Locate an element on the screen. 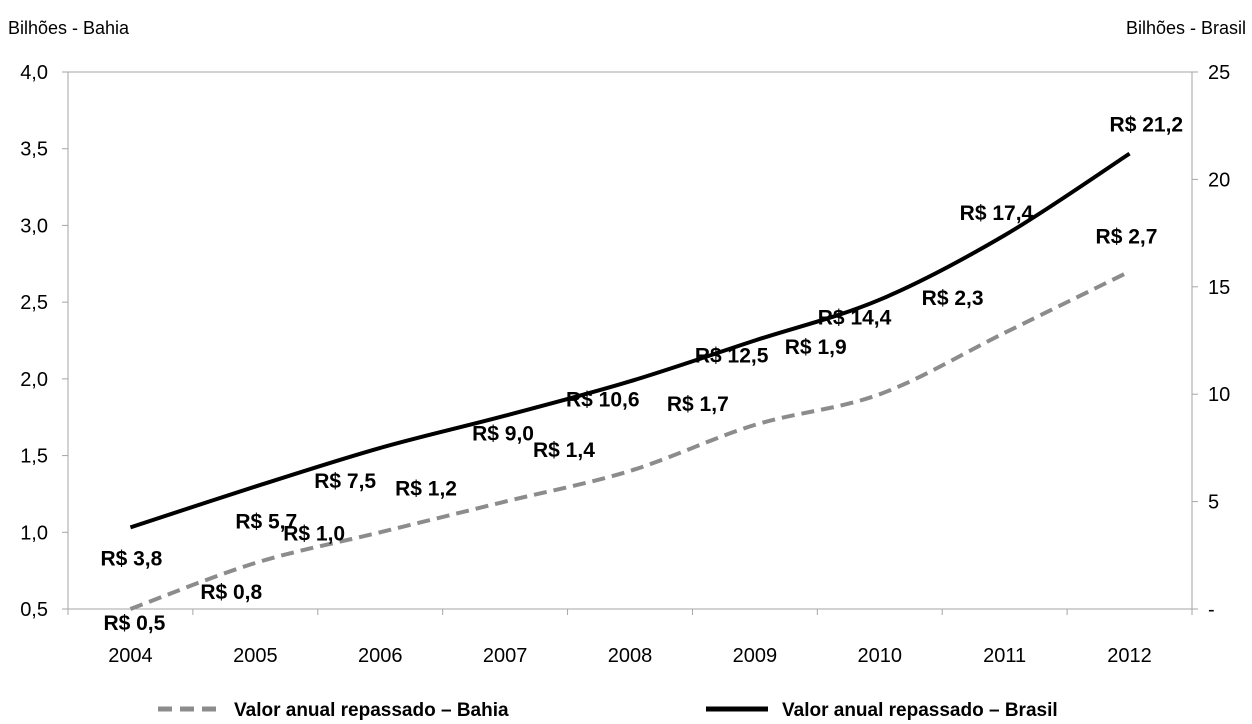 Image resolution: width=1252 pixels, height=724 pixels. bahia-data-label: R$ 0,8 is located at coordinates (231, 592).